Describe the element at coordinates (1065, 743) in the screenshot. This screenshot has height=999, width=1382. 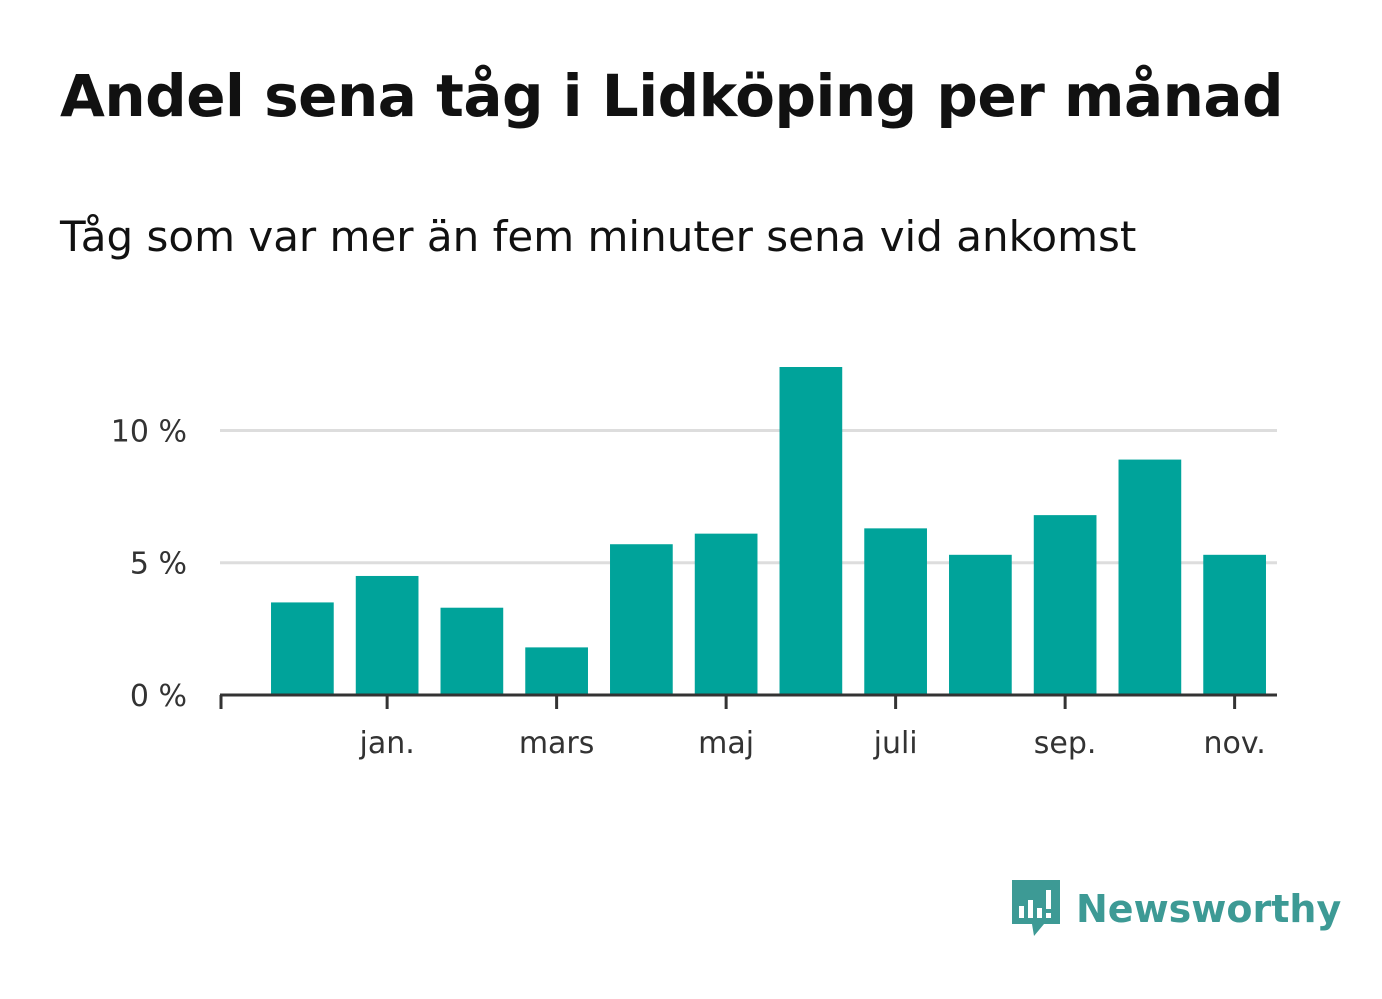
I see `x-tick-label: sep.` at that location.